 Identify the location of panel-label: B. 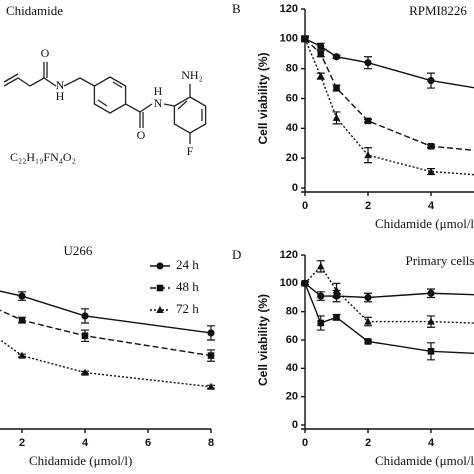
(236, 8).